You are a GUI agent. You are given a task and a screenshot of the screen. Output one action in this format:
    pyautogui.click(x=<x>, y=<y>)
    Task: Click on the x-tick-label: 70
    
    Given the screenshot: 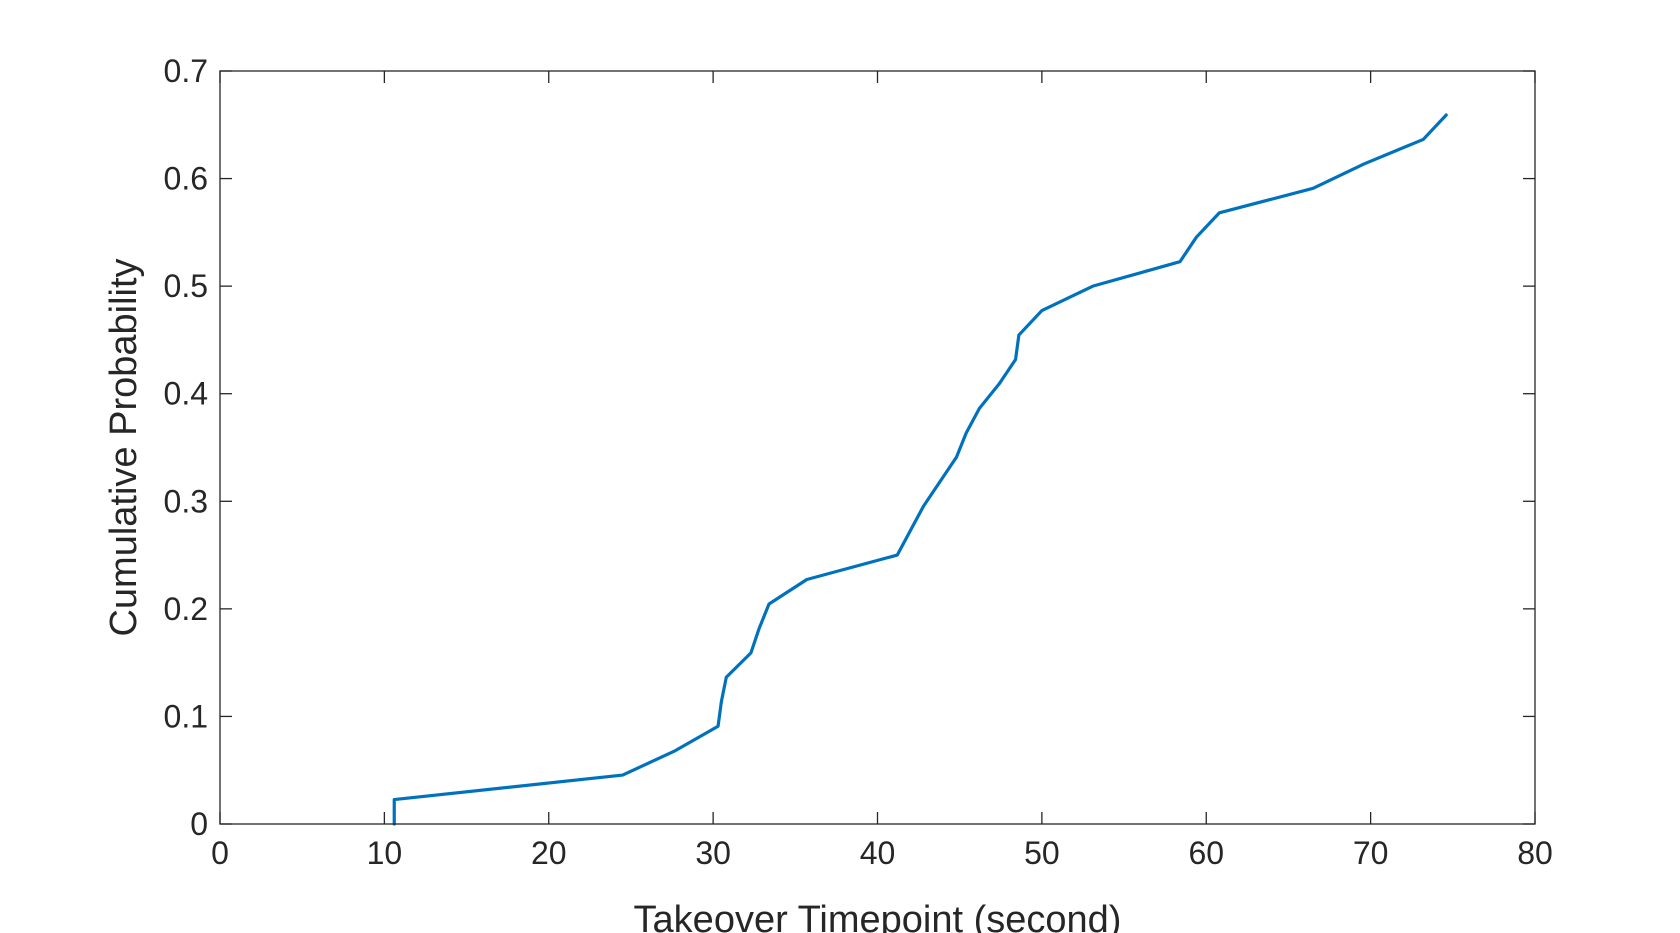 What is the action you would take?
    pyautogui.click(x=1371, y=853)
    